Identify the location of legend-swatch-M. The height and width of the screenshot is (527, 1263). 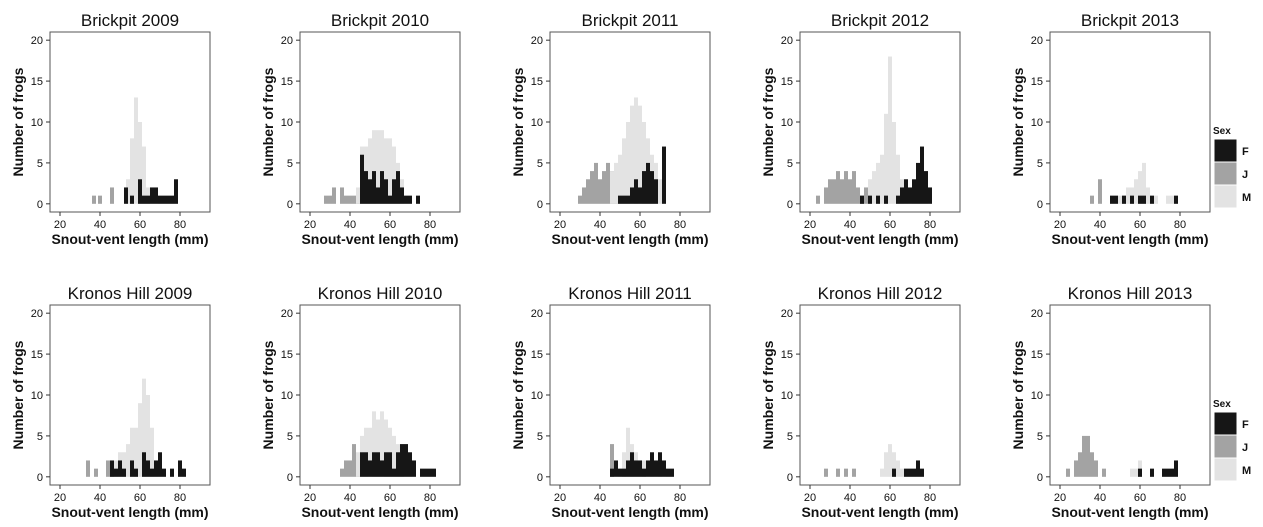
(1225, 196).